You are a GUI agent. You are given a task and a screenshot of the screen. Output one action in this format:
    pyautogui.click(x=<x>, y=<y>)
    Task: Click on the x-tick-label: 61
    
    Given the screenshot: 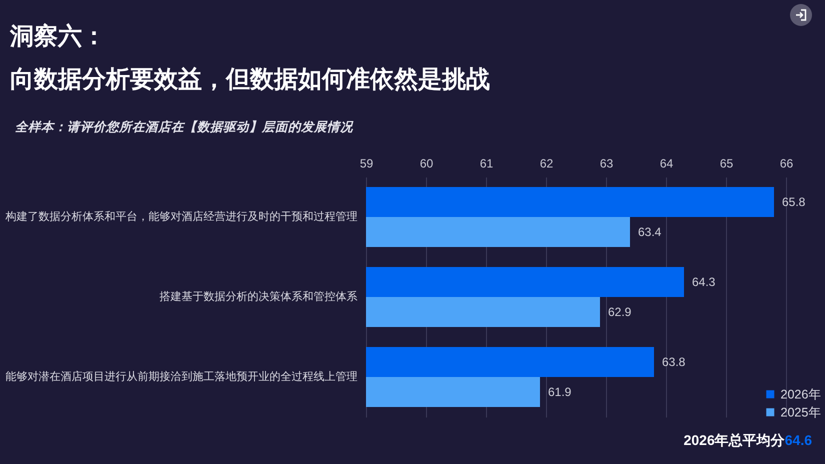 What is the action you would take?
    pyautogui.click(x=487, y=163)
    